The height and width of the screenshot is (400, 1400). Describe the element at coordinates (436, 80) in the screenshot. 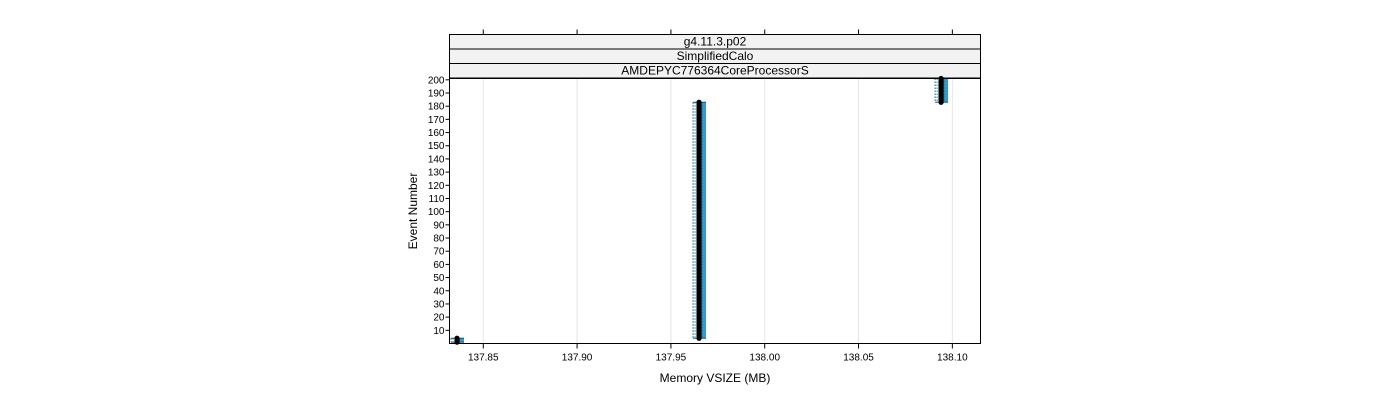

I see `y-tick-label: 200` at that location.